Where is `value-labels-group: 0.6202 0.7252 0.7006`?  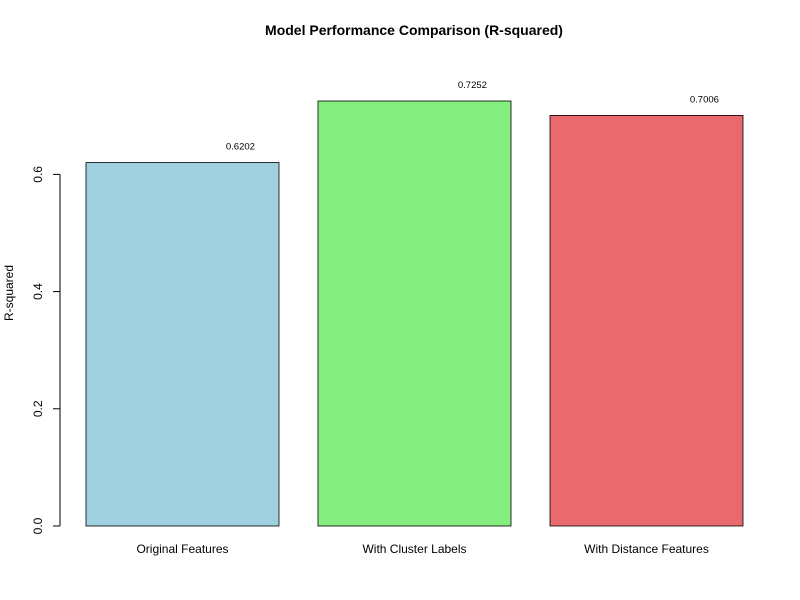 value-labels-group: 0.6202 0.7252 0.7006 is located at coordinates (472, 116).